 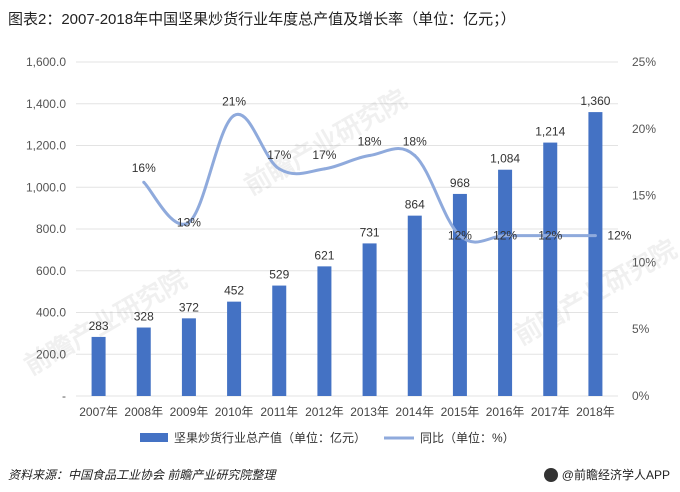 What do you see at coordinates (51, 271) in the screenshot?
I see `left-tick-label: 600.0` at bounding box center [51, 271].